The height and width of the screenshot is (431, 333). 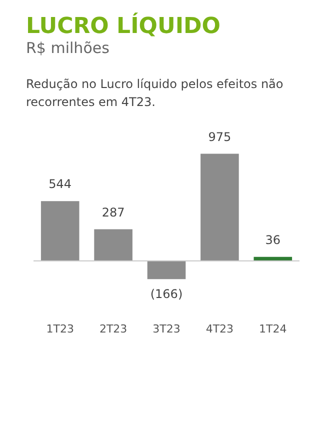 I want to click on chart-title: LUCRO LÍQUIDO, so click(x=124, y=26).